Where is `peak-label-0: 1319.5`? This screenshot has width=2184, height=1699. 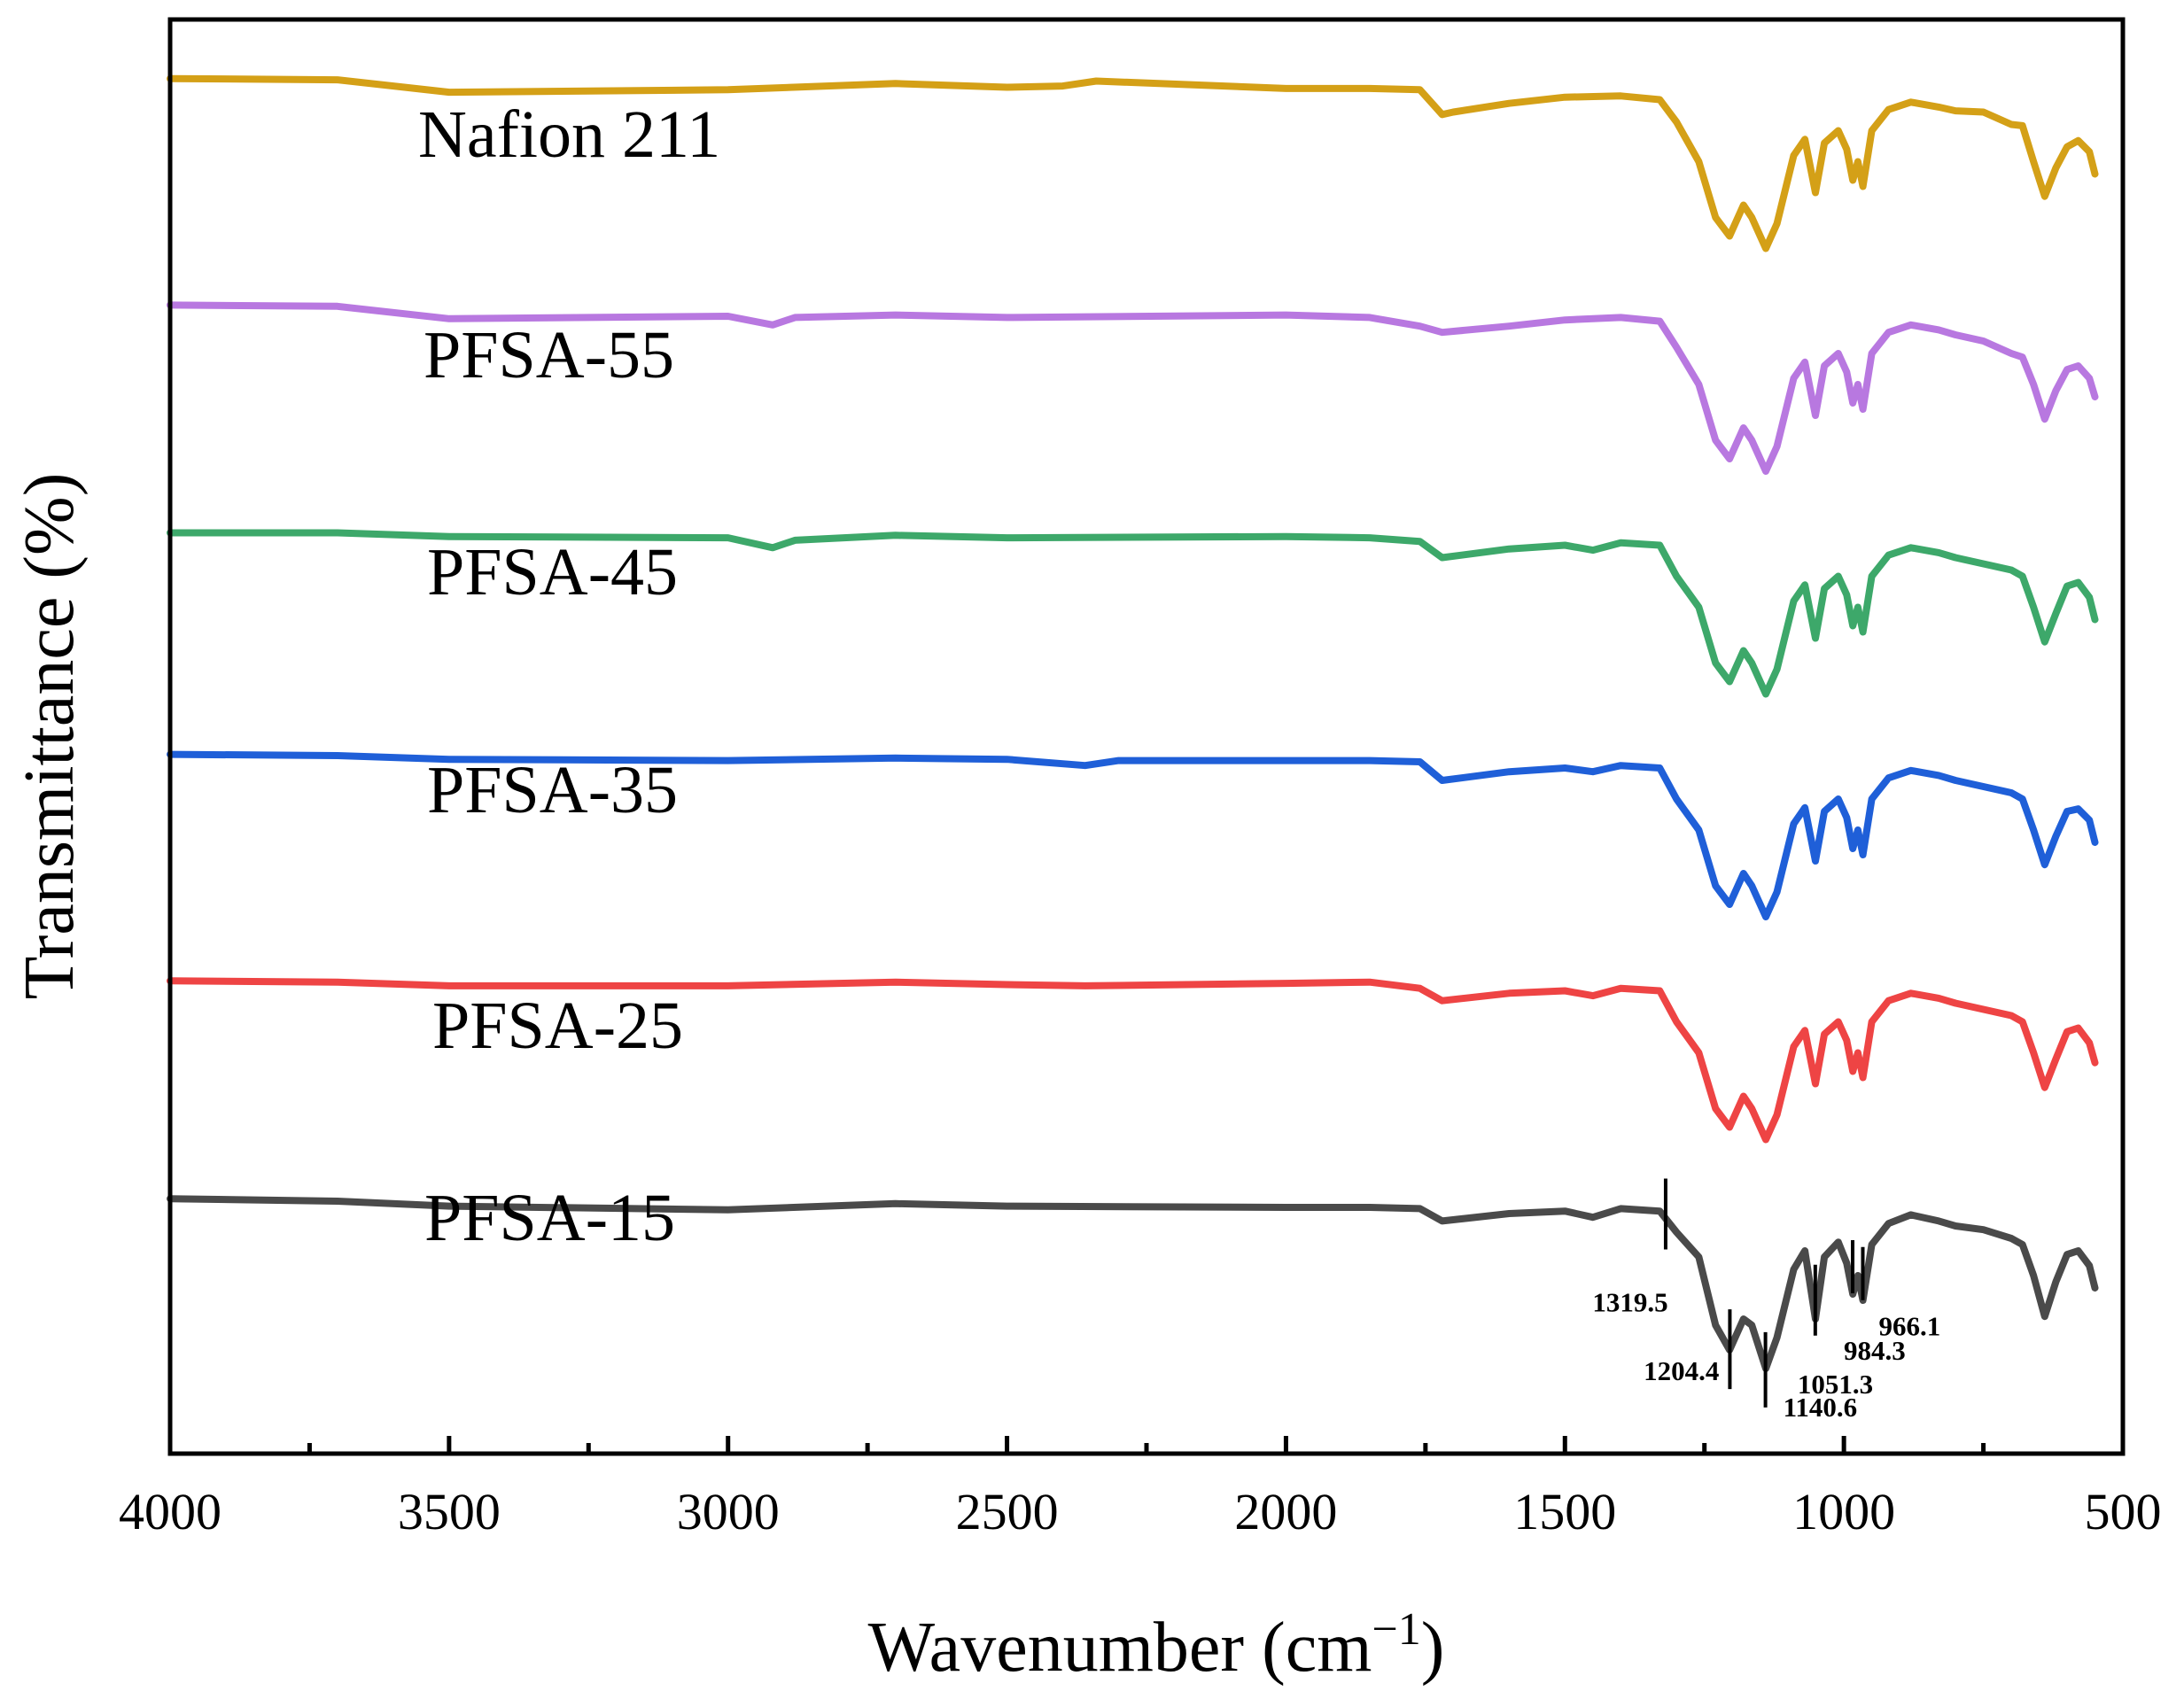 peak-label-0: 1319.5 is located at coordinates (1629, 1302).